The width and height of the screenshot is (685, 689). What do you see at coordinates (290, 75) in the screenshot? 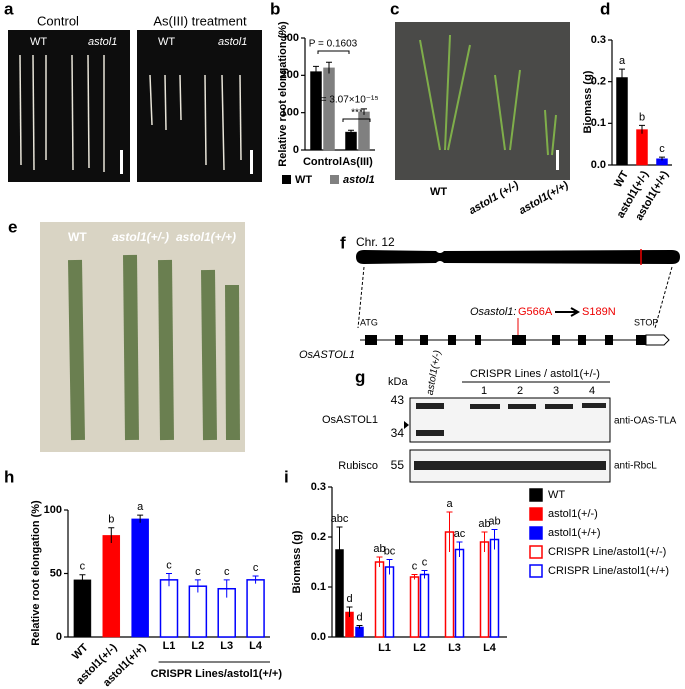
I see `y-tick-label: 200` at bounding box center [290, 75].